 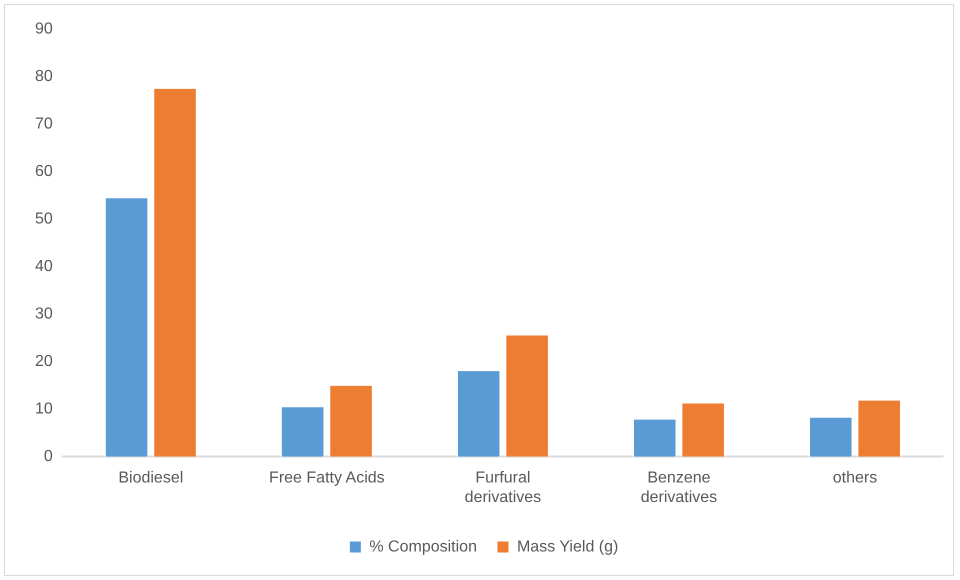 What do you see at coordinates (44, 171) in the screenshot?
I see `y-tick-label: 60` at bounding box center [44, 171].